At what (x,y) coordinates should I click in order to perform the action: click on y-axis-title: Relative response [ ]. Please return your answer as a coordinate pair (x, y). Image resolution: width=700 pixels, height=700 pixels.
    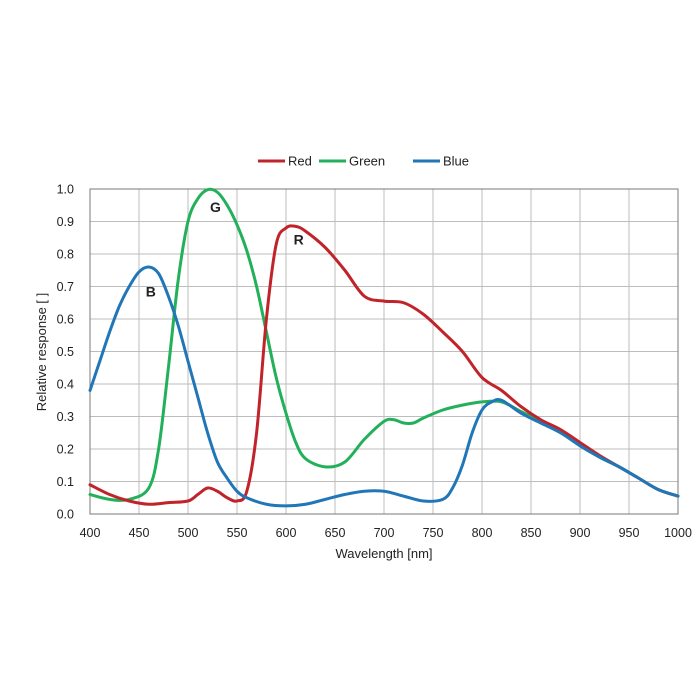
    Looking at the image, I should click on (41, 352).